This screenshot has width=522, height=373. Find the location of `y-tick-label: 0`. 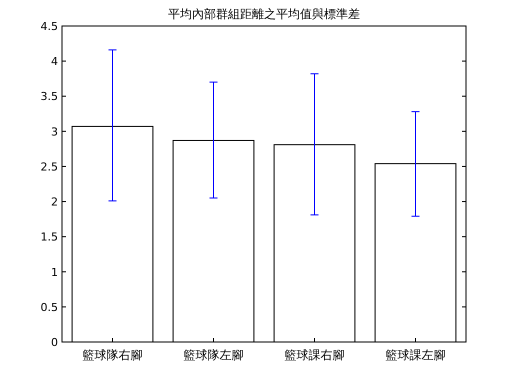

y-tick-label: 0 is located at coordinates (54, 342).